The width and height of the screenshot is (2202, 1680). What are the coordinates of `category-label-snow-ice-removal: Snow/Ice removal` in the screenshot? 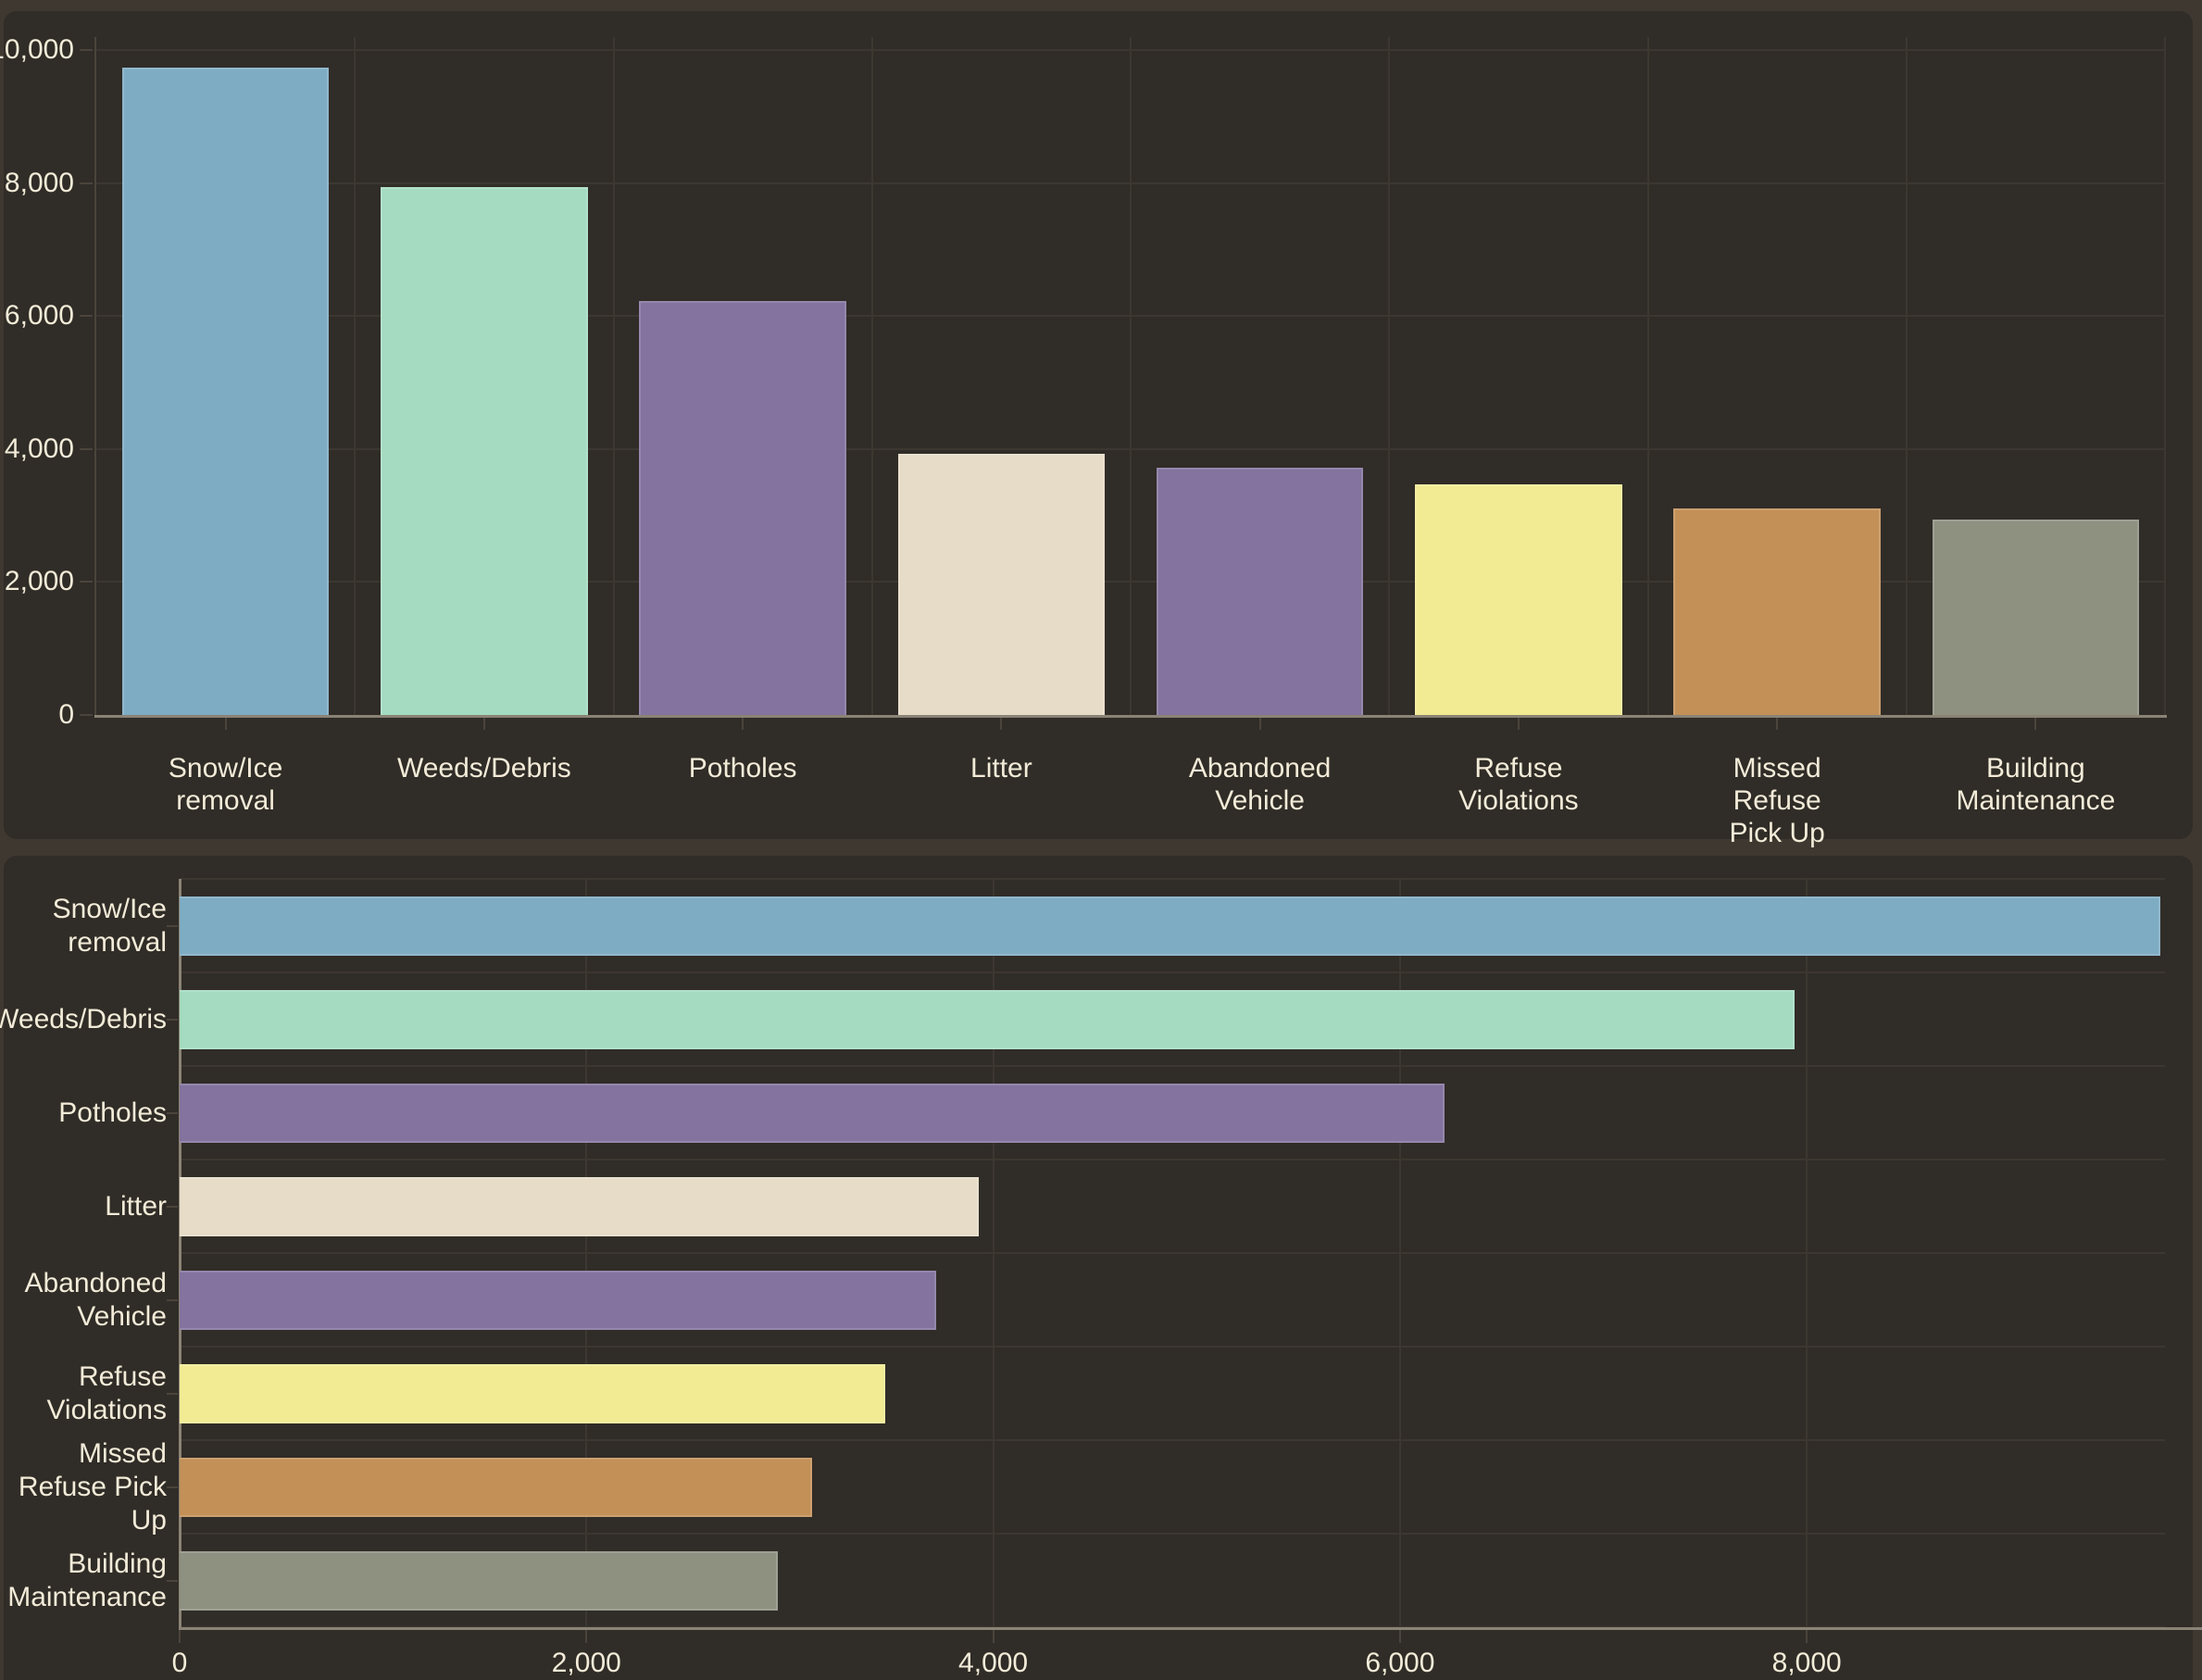 It's located at (225, 800).